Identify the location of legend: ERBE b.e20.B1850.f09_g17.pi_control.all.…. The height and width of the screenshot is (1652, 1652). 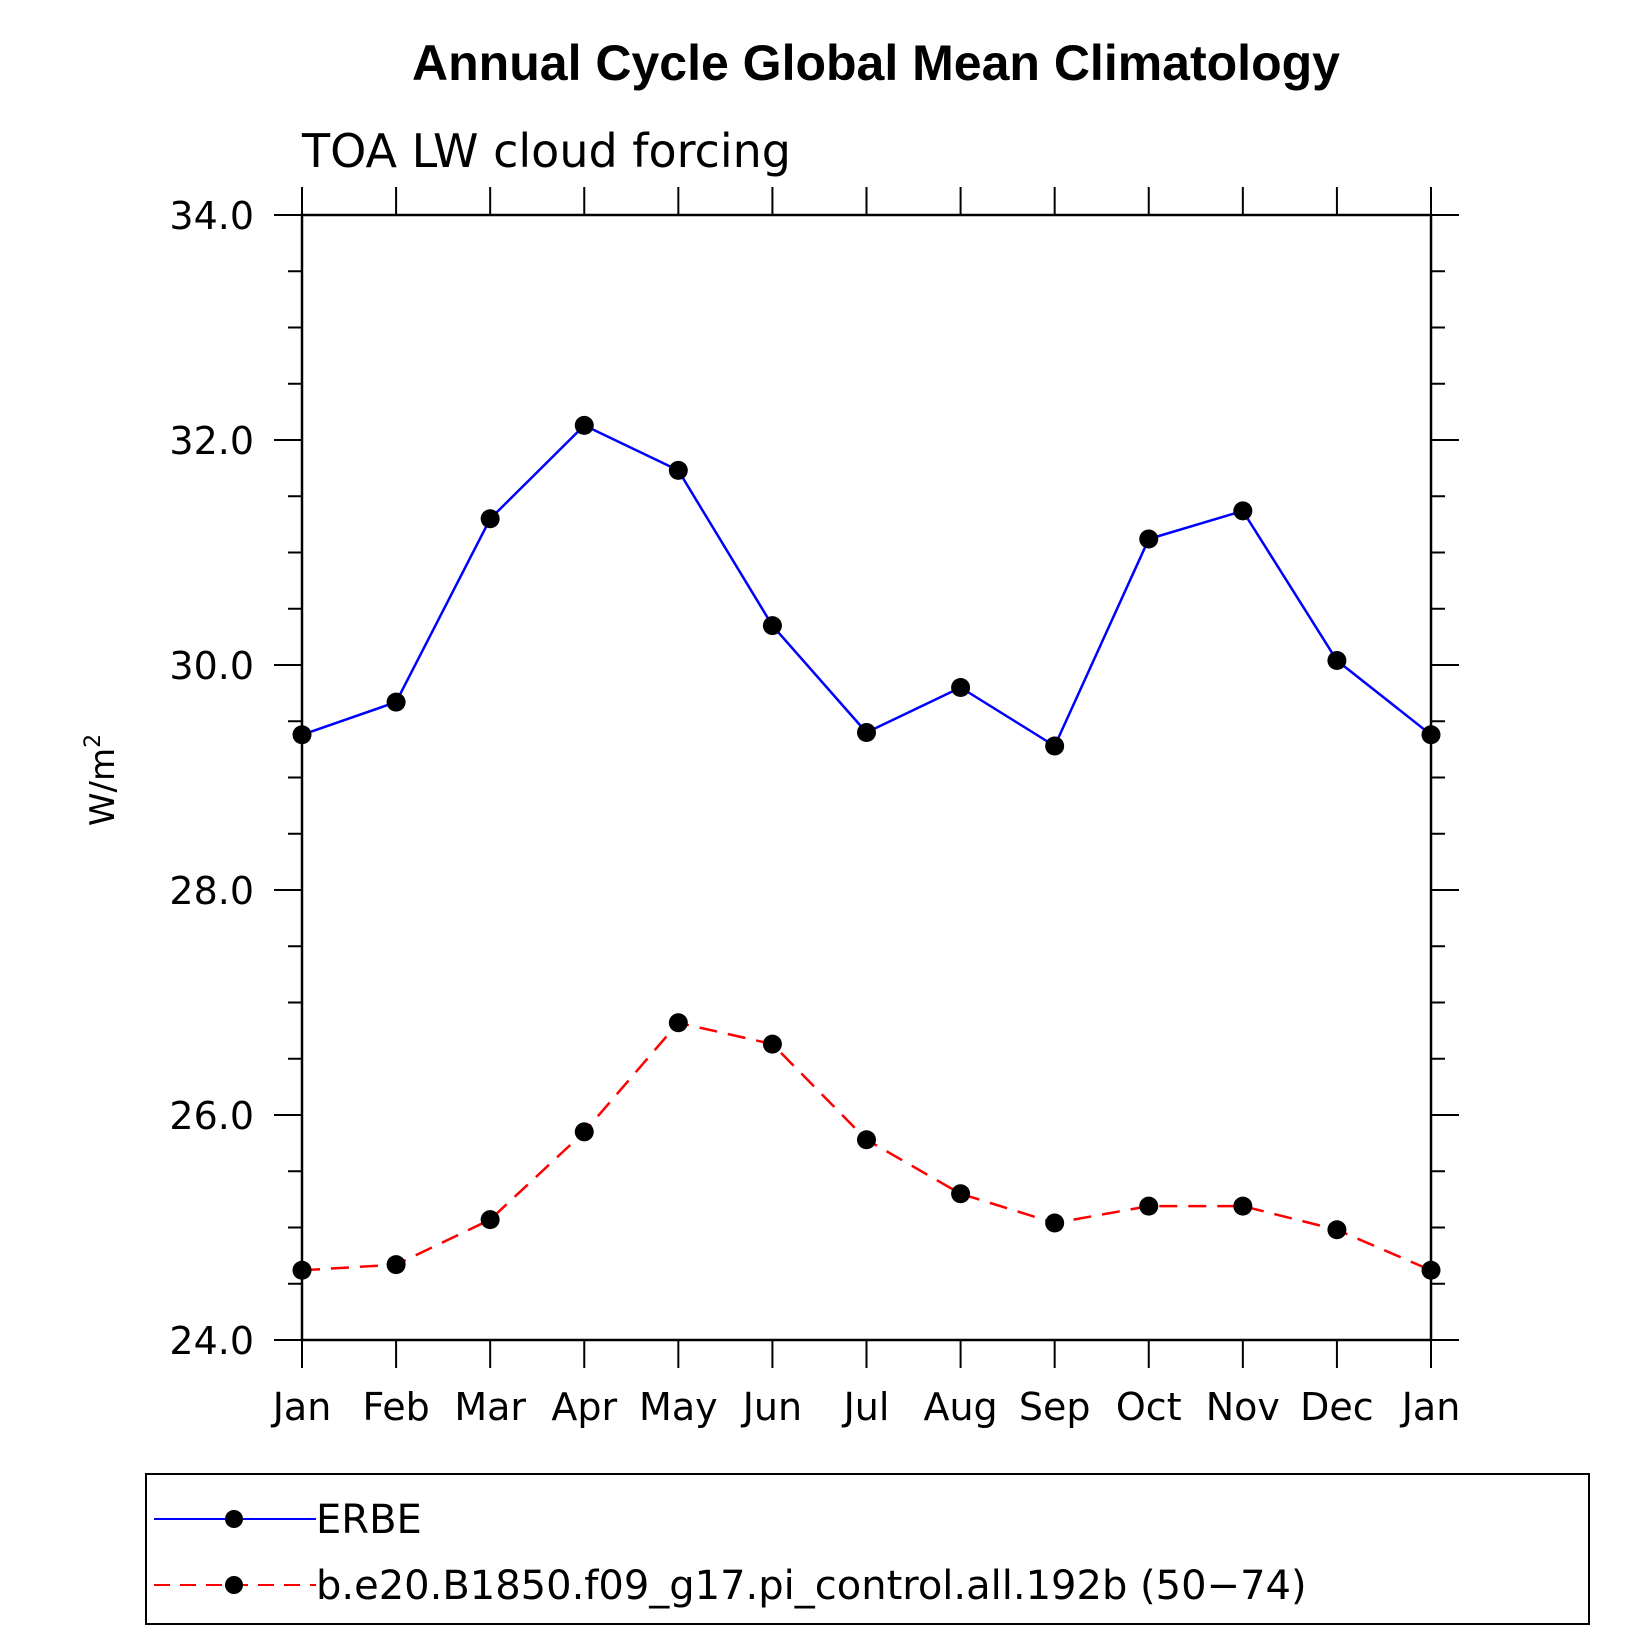
(867, 1549).